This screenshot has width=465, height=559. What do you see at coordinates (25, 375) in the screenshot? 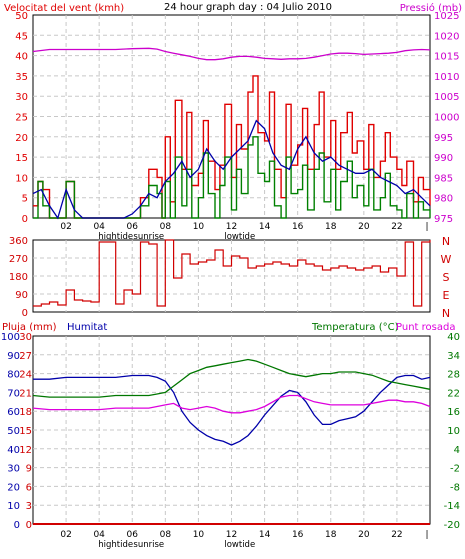
I see `rain-tick-label: 24` at bounding box center [25, 375].